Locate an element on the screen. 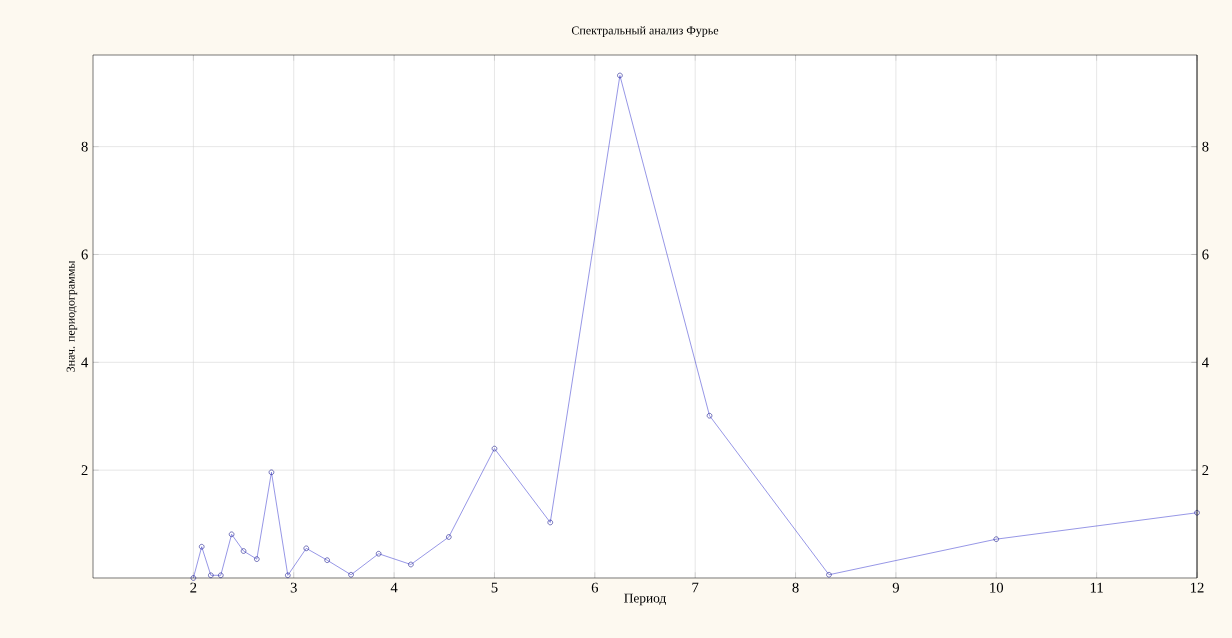 This screenshot has width=1232, height=638. x-tick-label: 10 is located at coordinates (997, 587).